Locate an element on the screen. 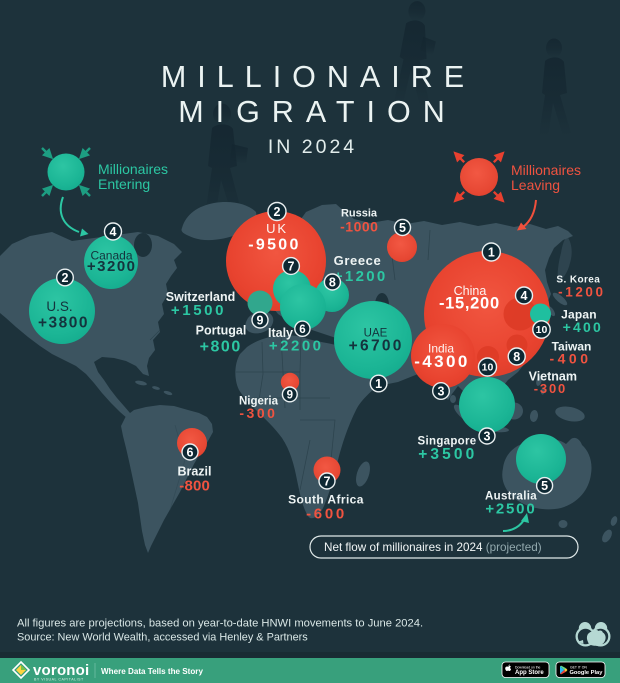 The height and width of the screenshot is (683, 620). svg-text: -1000 is located at coordinates (359, 227).